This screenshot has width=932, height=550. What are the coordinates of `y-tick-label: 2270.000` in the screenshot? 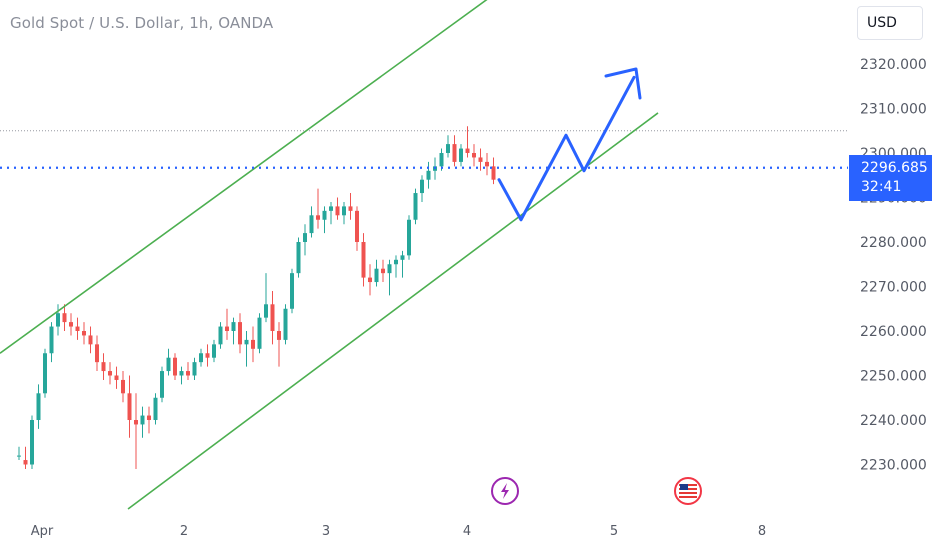 It's located at (893, 288).